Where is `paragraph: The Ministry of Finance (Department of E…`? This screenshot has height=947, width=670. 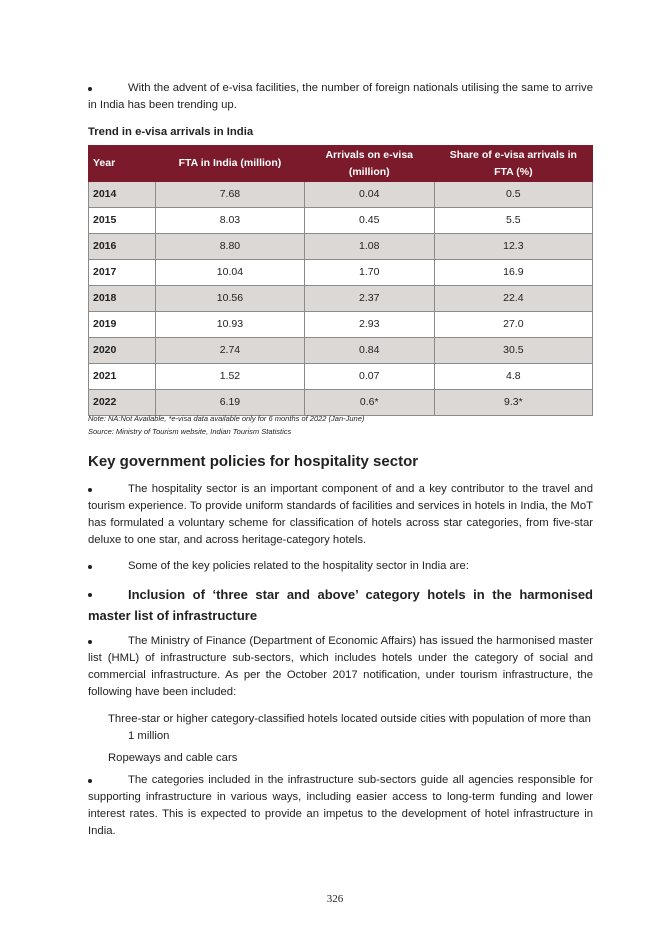
paragraph: The Ministry of Finance (Department of E… is located at coordinates (340, 667).